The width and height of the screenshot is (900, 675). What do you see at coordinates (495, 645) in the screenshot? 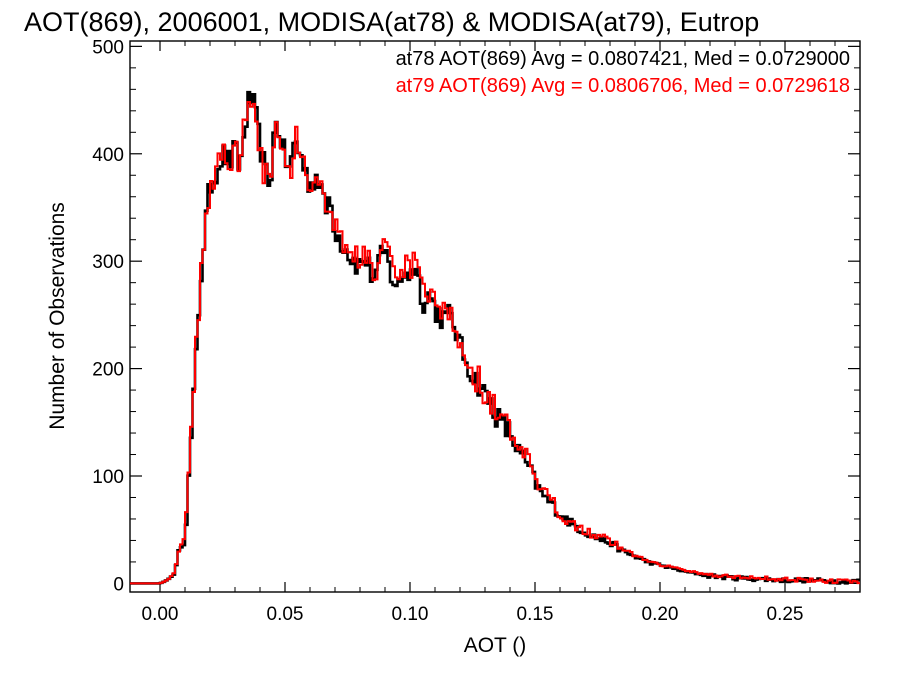
I see `x-axis-label: AOT ()` at bounding box center [495, 645].